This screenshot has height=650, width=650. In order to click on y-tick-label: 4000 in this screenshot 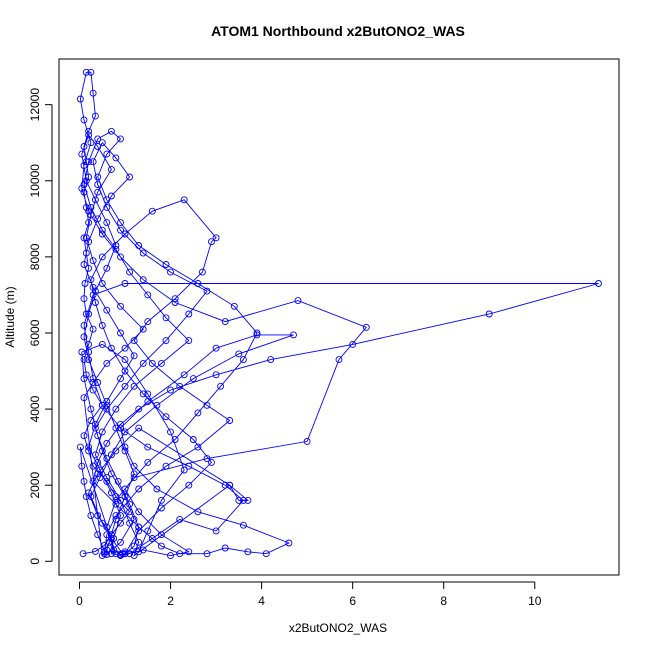, I will do `click(35, 408)`.